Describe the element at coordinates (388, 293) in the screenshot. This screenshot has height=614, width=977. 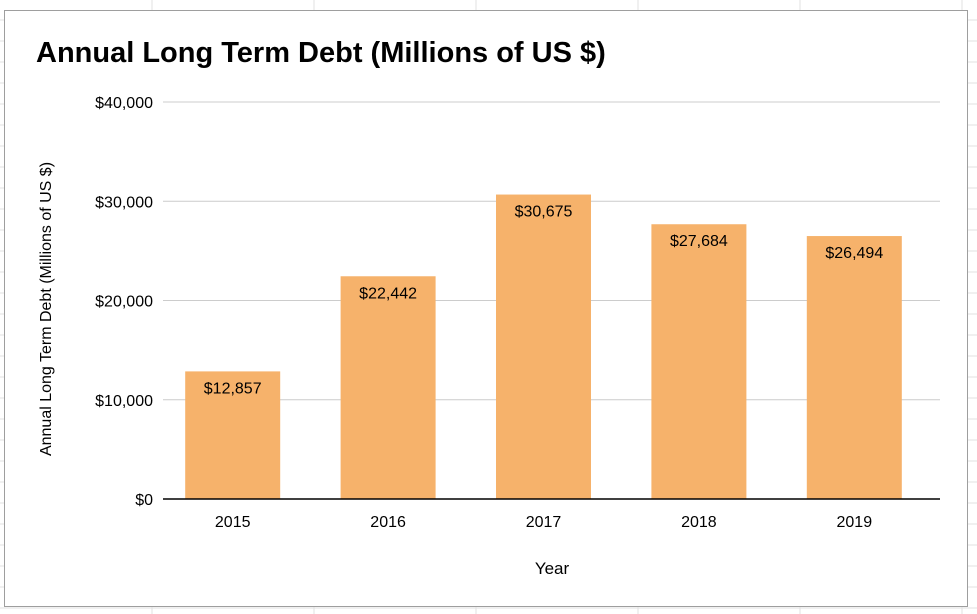
I see `data-label: $22,442` at that location.